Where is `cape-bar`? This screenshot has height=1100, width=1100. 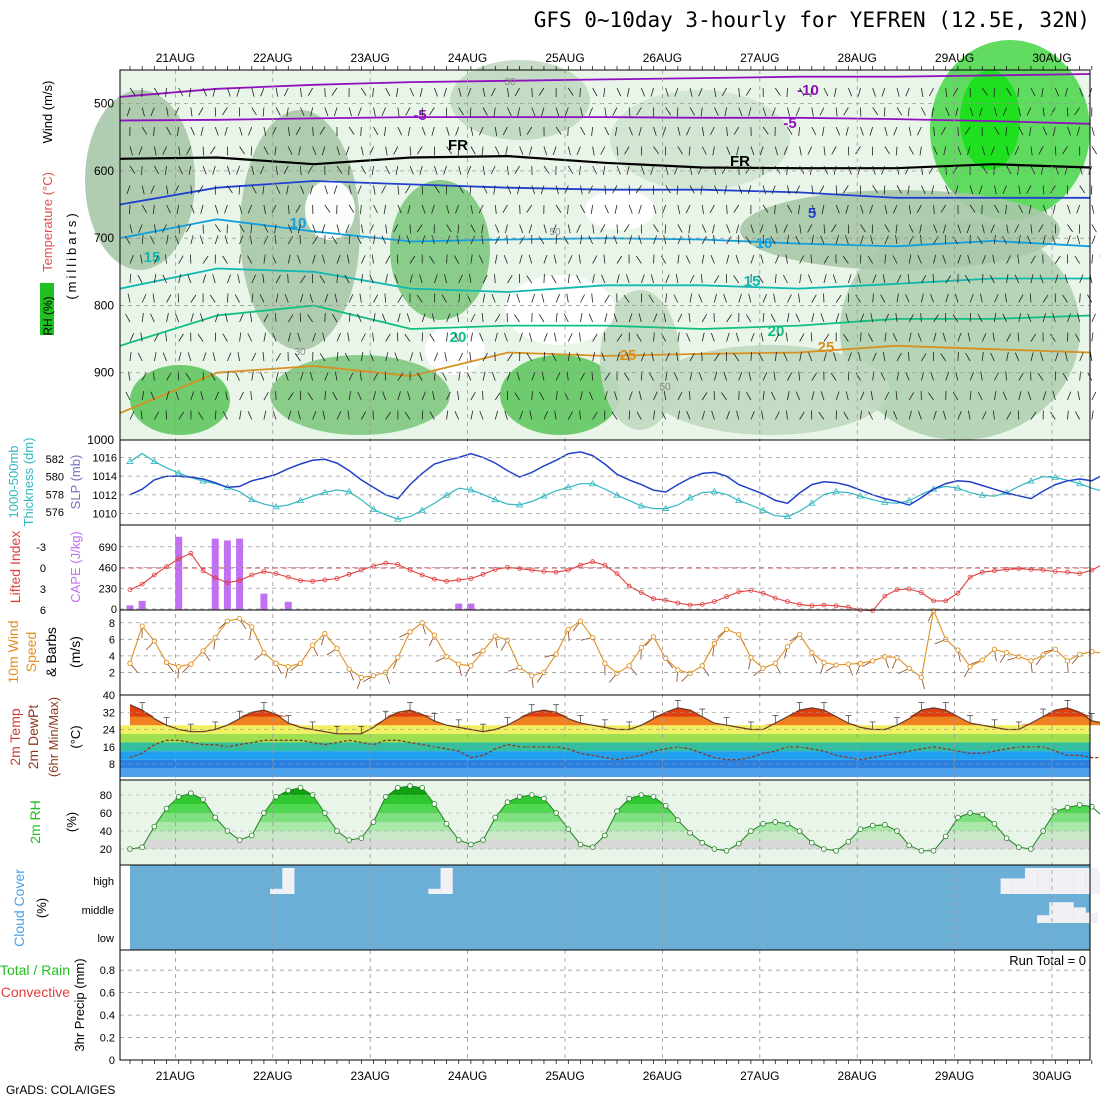 cape-bar is located at coordinates (288, 605).